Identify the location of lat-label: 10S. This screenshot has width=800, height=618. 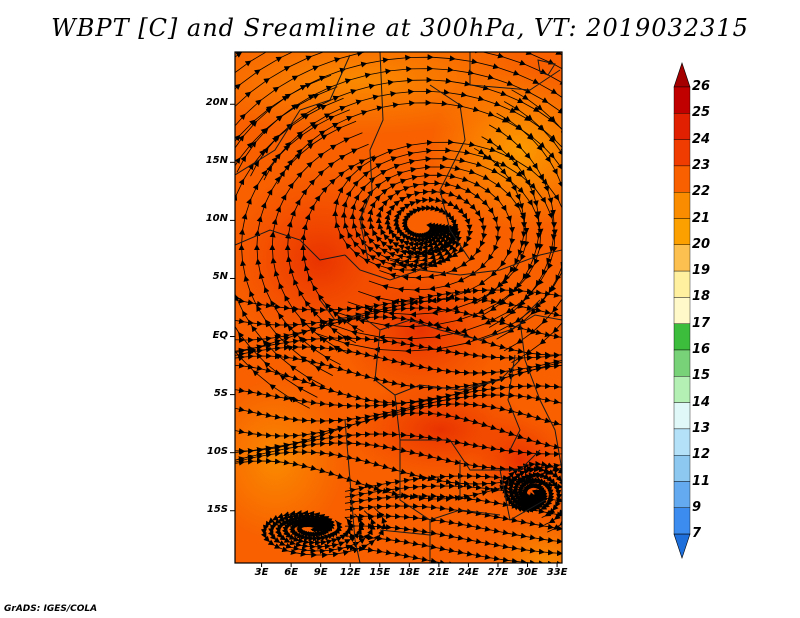
(217, 451).